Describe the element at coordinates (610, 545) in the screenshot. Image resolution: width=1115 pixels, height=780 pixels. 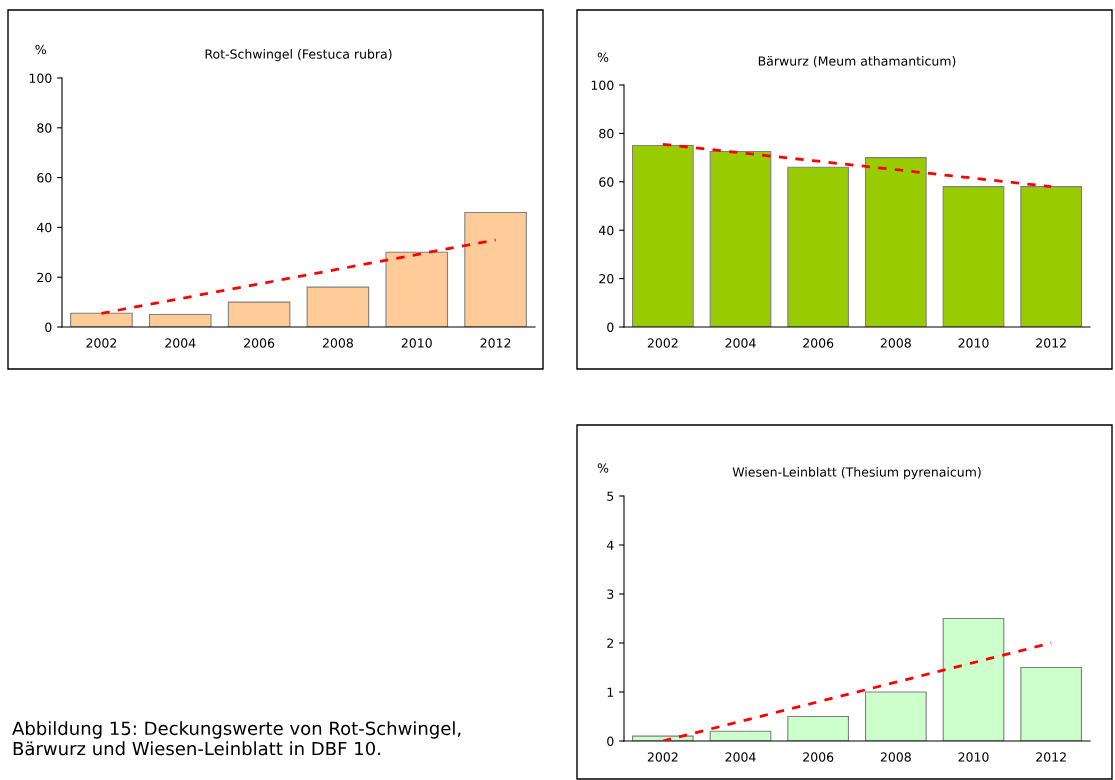
I see `y-tick-label: 4` at that location.